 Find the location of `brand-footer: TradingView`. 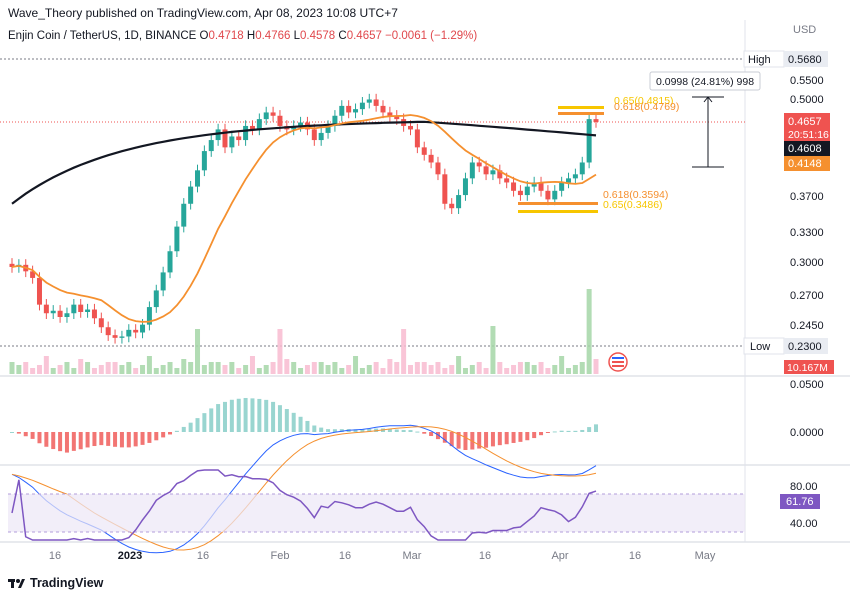

brand-footer: TradingView is located at coordinates (55, 583).